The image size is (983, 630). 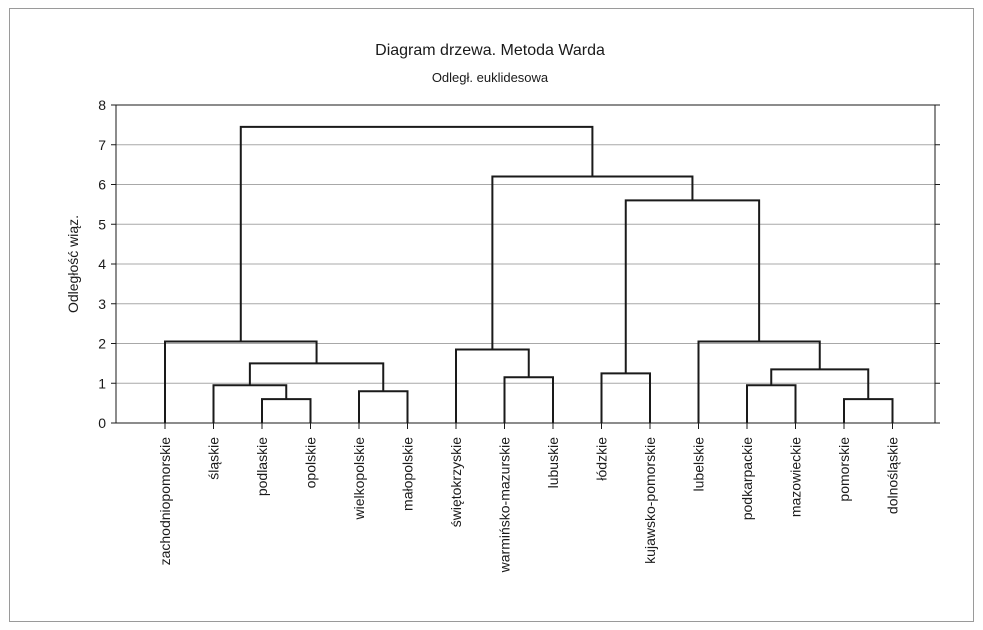 I want to click on chart-title: Diagram drzewa. Metoda Warda, so click(x=490, y=50).